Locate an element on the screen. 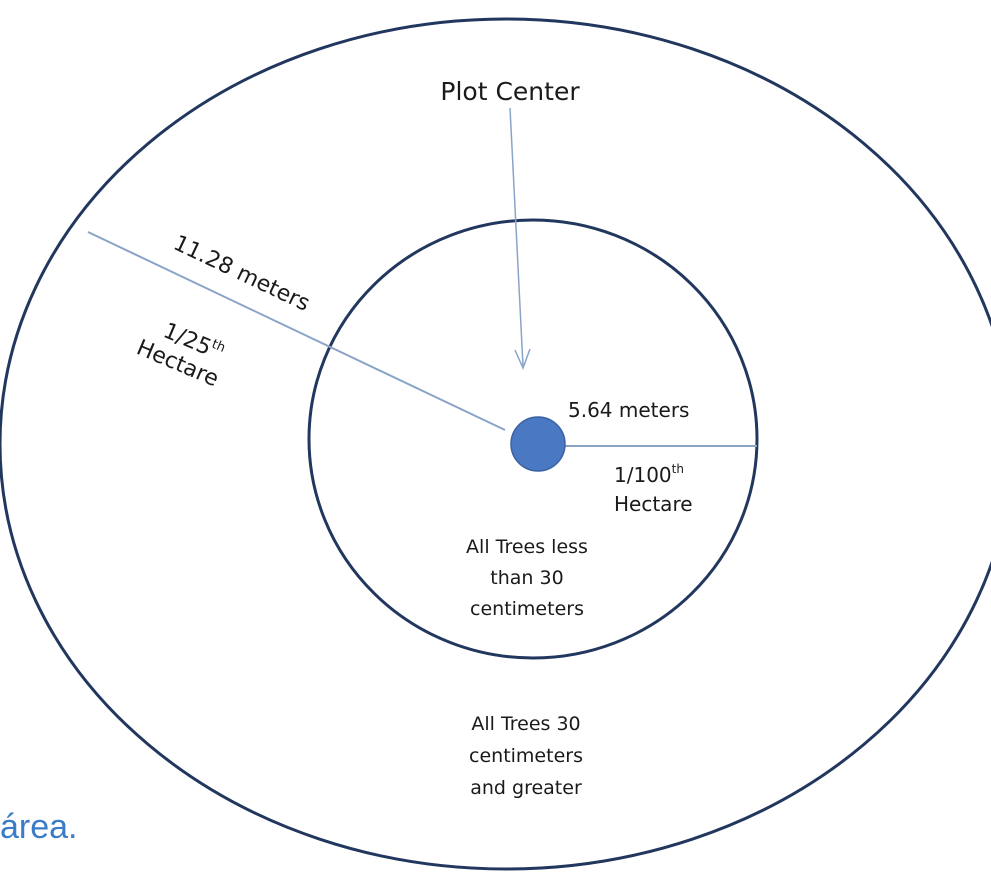  outer-area-suffix: th is located at coordinates (218, 346).